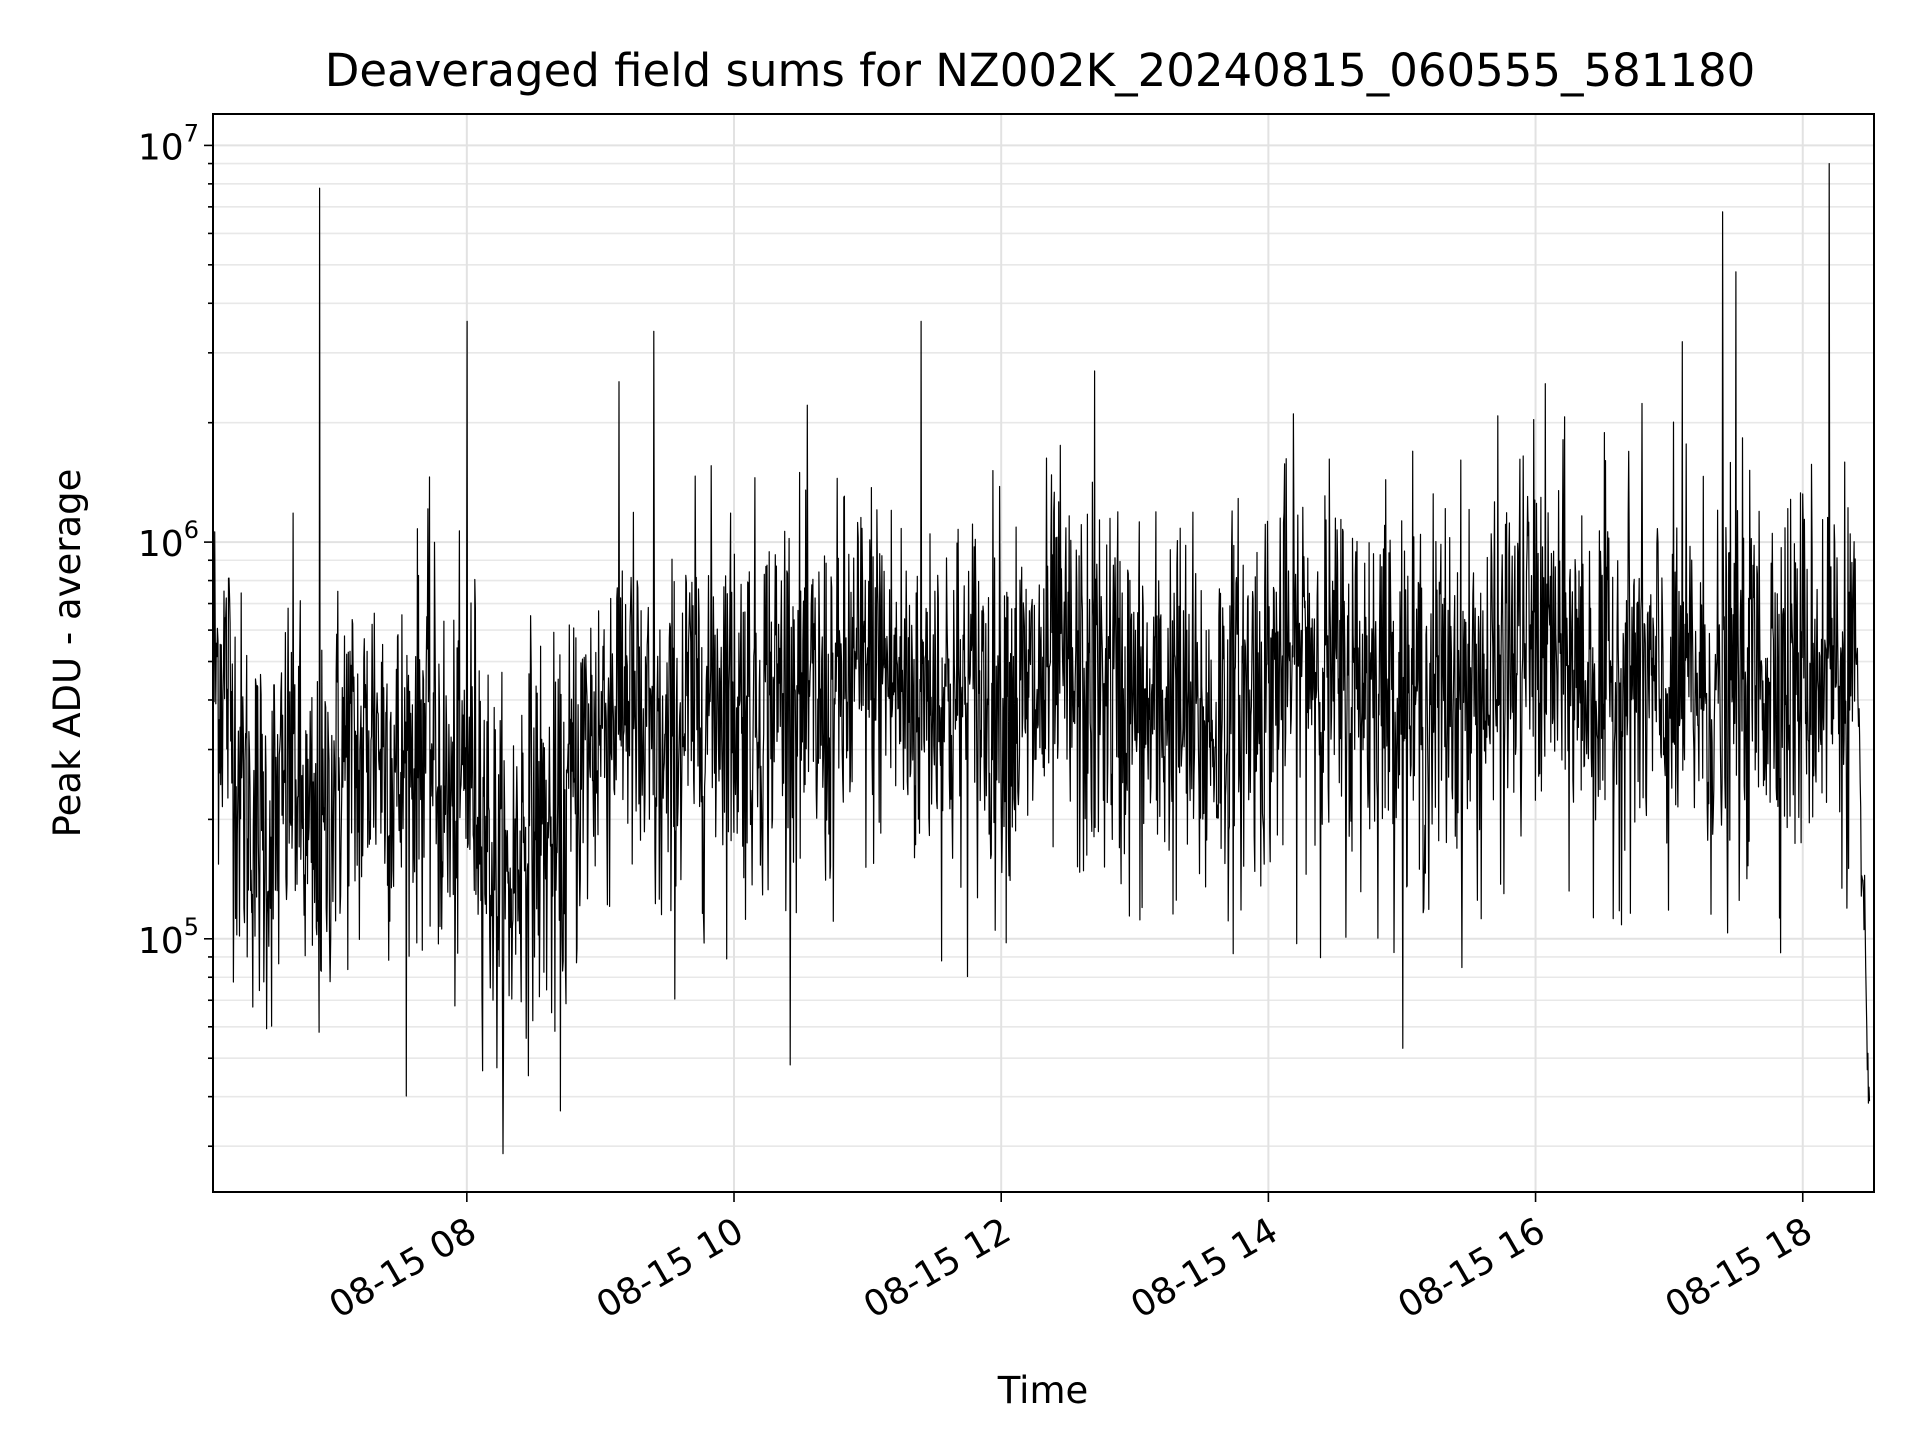 This screenshot has height=1440, width=1920. Describe the element at coordinates (168, 937) in the screenshot. I see `y-tick-label-0: 10⁵` at that location.